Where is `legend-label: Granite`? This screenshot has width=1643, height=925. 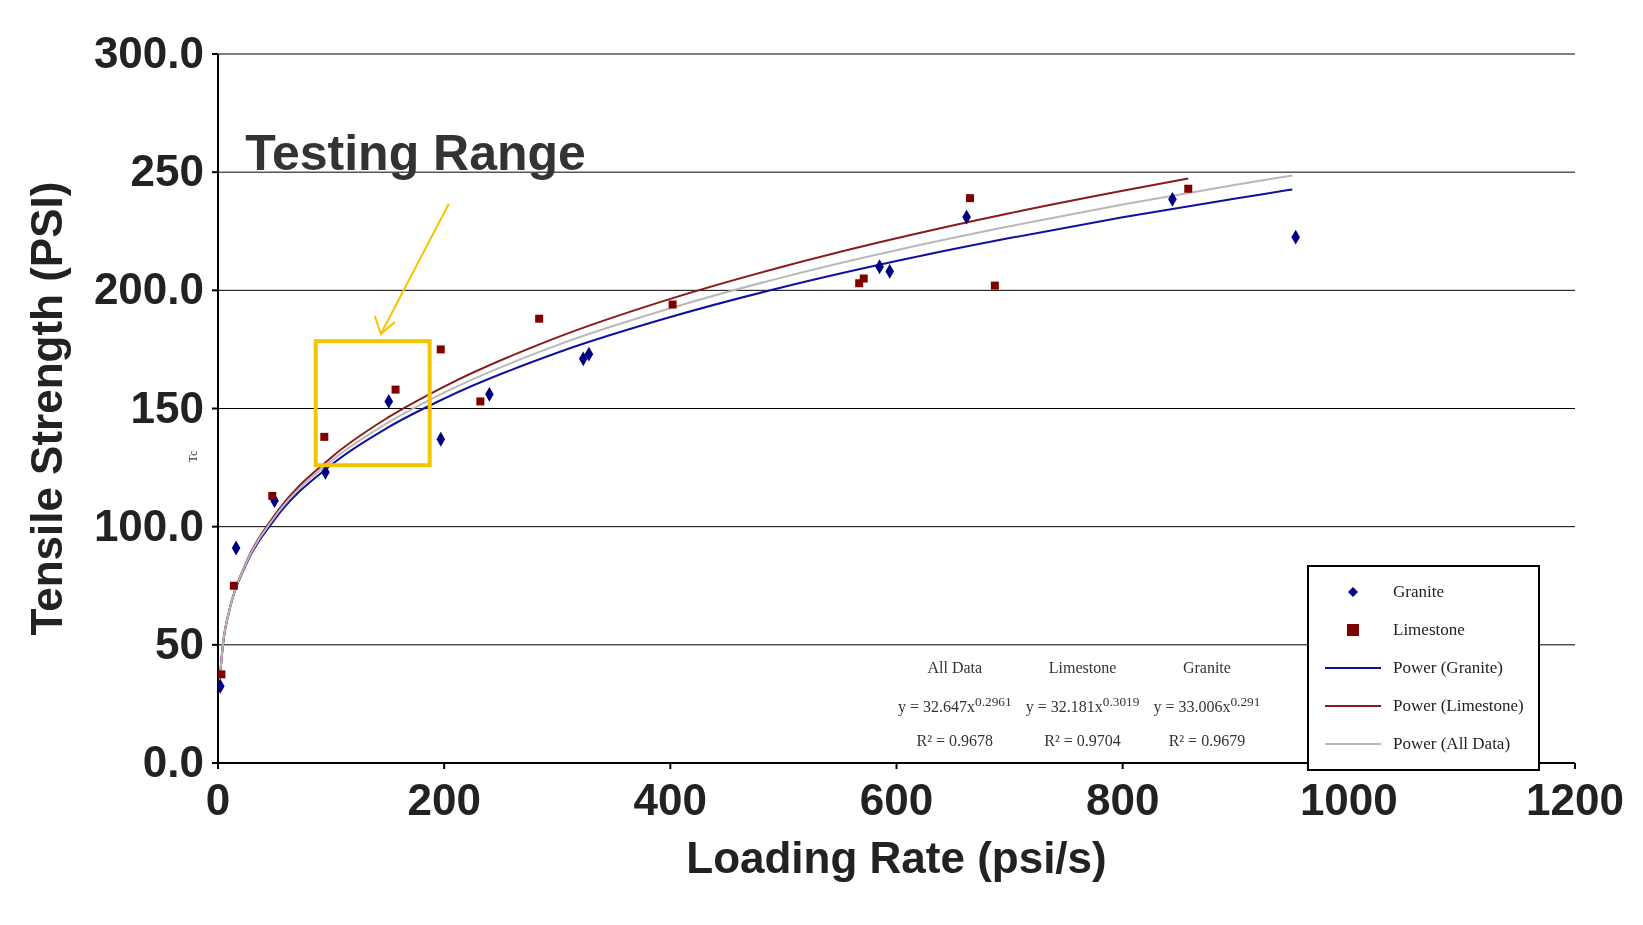 legend-label: Granite is located at coordinates (1418, 592).